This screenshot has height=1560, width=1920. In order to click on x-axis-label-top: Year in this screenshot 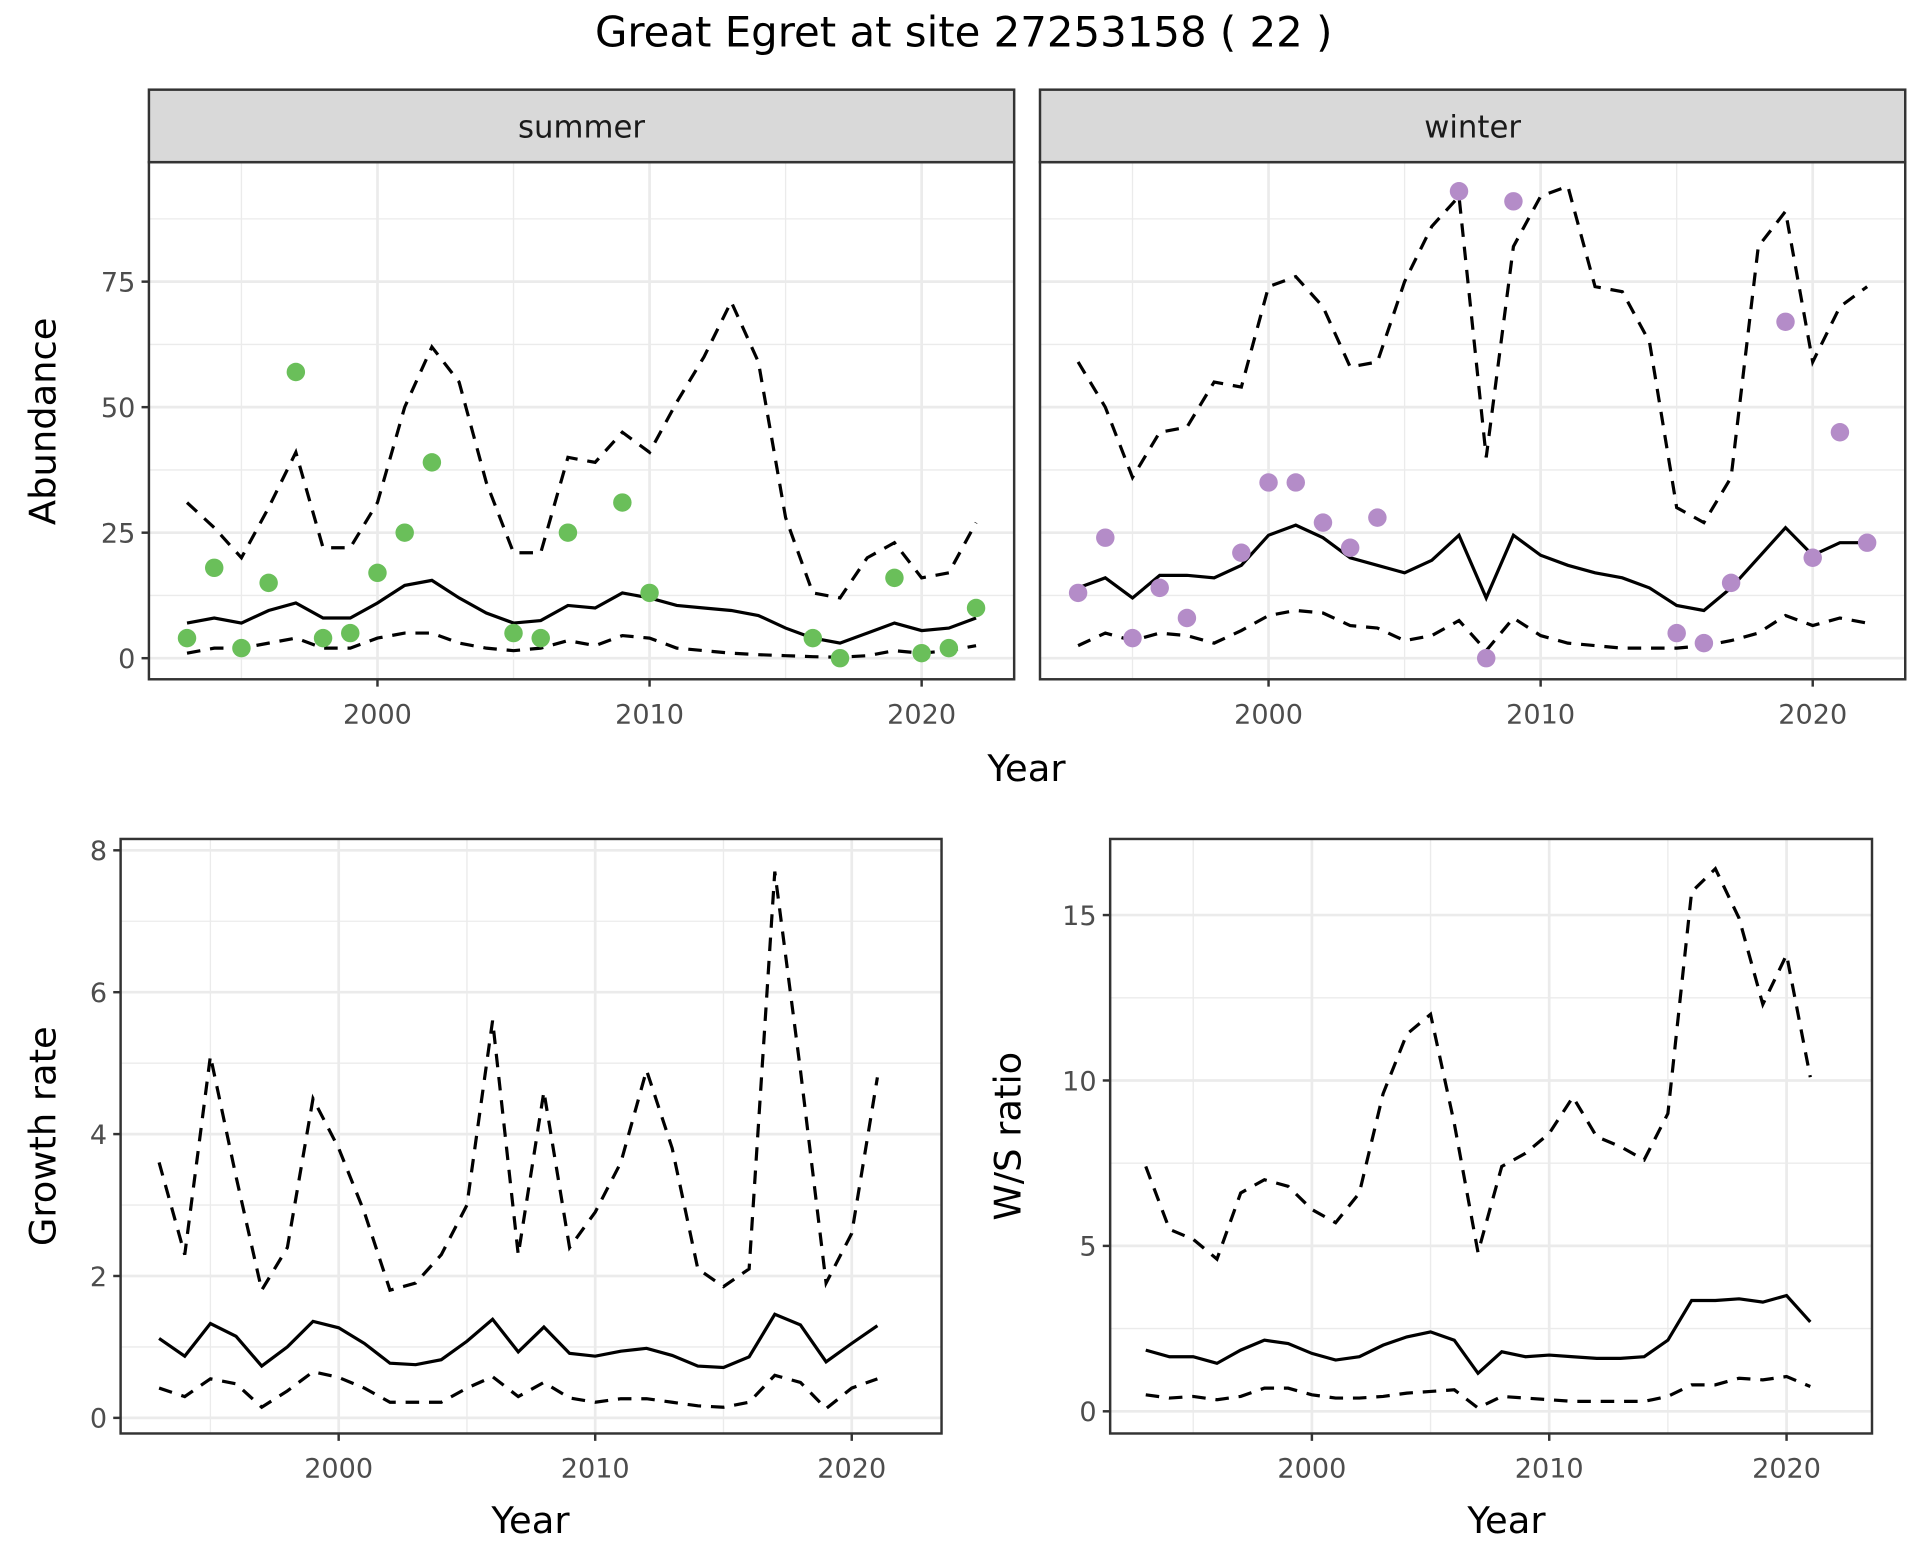, I will do `click(1026, 768)`.